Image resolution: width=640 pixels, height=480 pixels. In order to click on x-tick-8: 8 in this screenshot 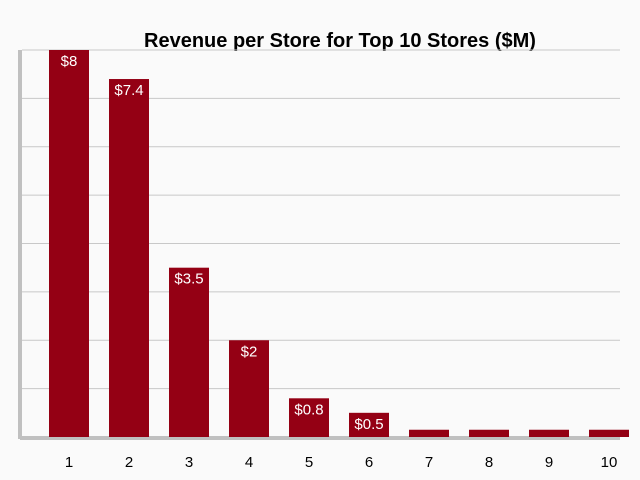, I will do `click(489, 462)`.